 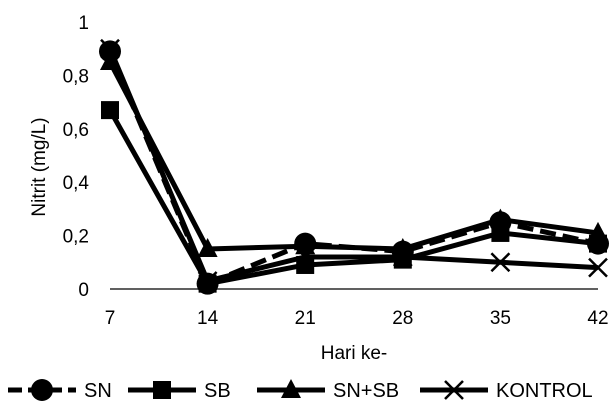 I want to click on legend-label: KONTROL, so click(x=544, y=391).